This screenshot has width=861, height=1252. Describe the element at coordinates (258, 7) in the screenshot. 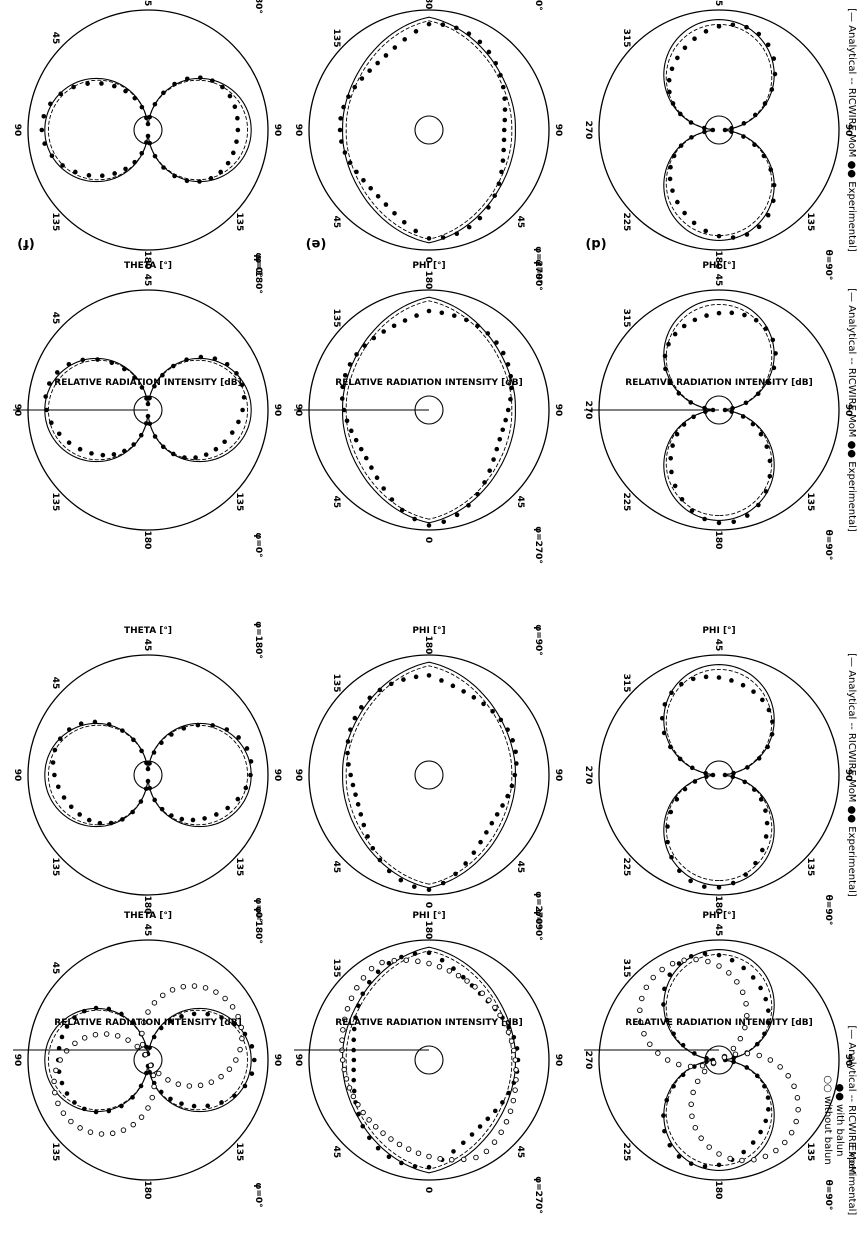

I see `phi180-label: φ=180°` at that location.